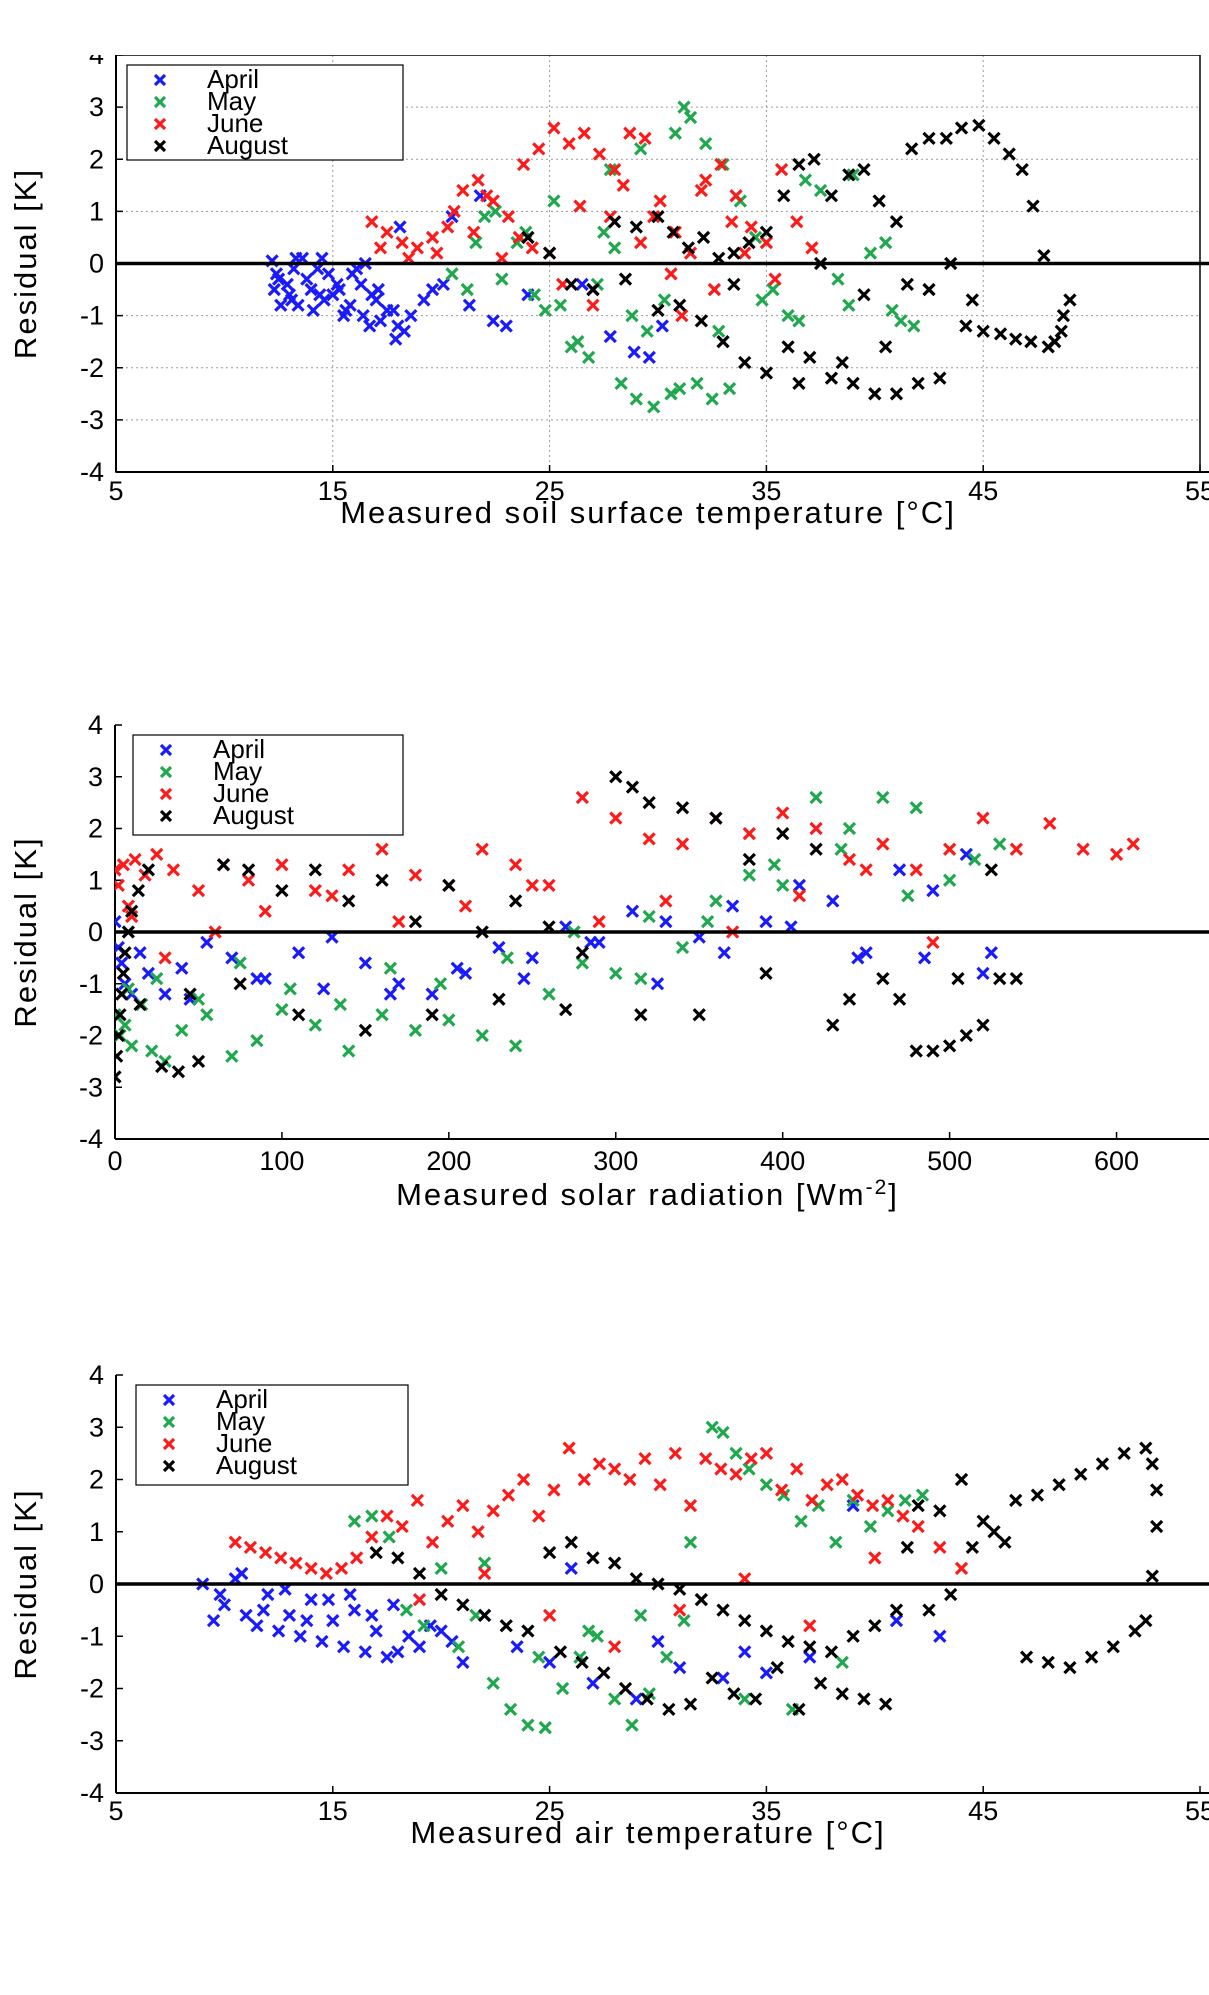 This screenshot has height=1995, width=1209. Describe the element at coordinates (92, 420) in the screenshot. I see `y-tick-label: -3` at that location.